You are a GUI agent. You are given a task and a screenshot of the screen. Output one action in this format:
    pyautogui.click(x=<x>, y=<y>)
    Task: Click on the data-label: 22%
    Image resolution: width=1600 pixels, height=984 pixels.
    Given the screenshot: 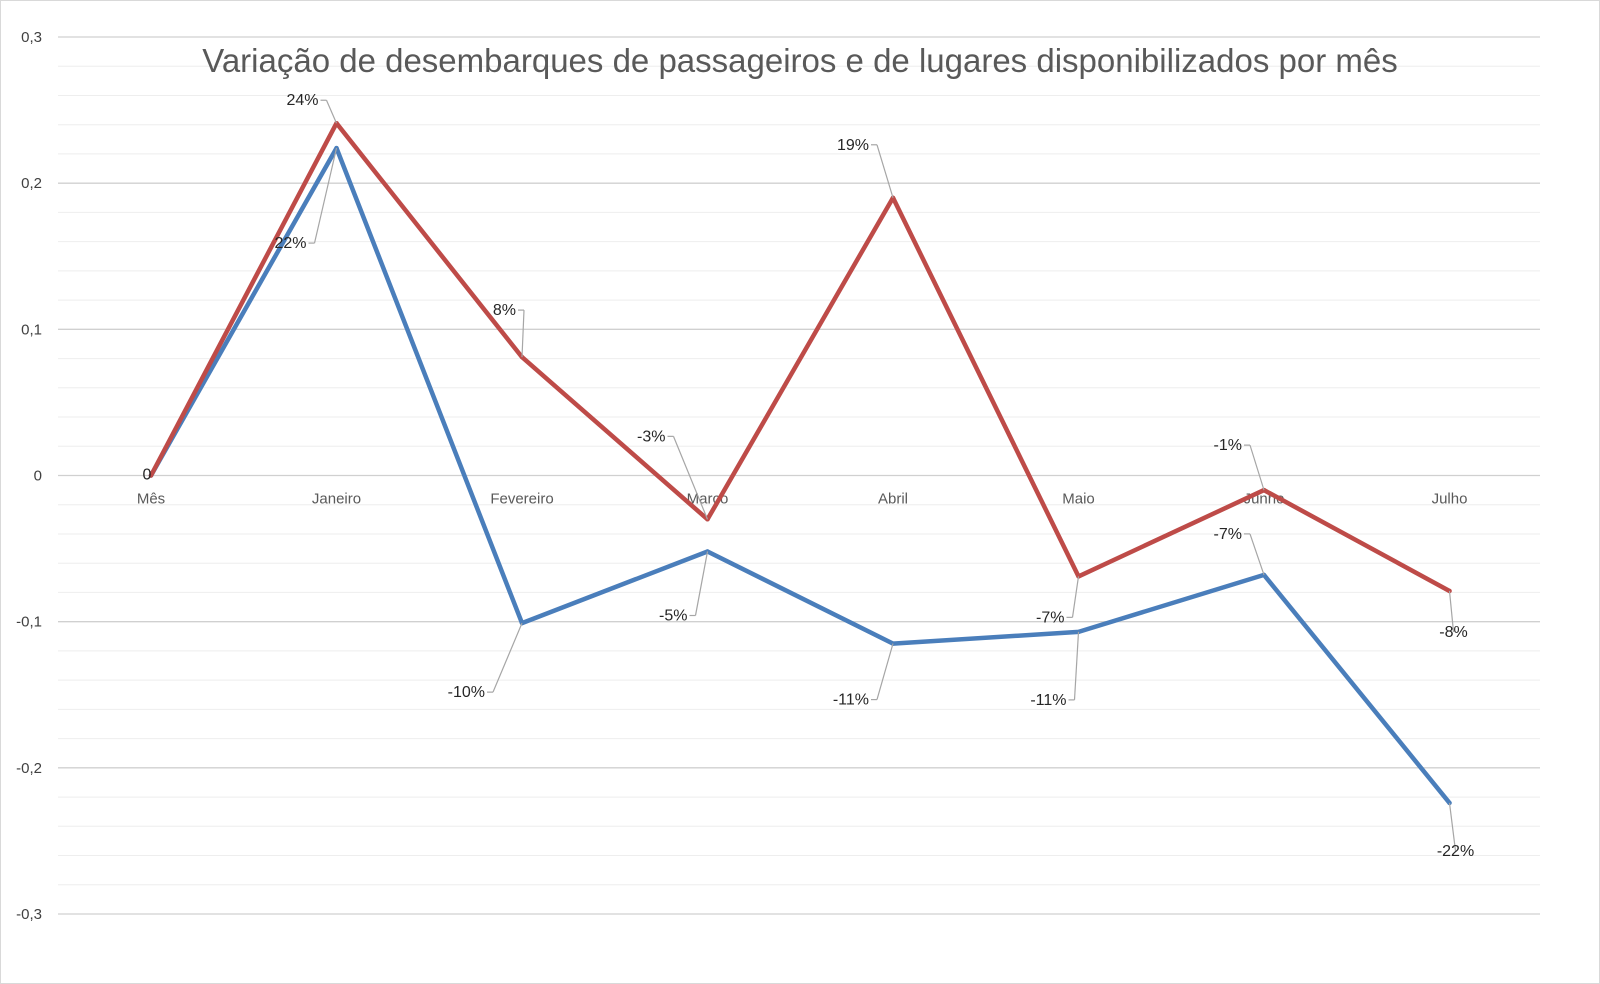 What is the action you would take?
    pyautogui.click(x=290, y=243)
    